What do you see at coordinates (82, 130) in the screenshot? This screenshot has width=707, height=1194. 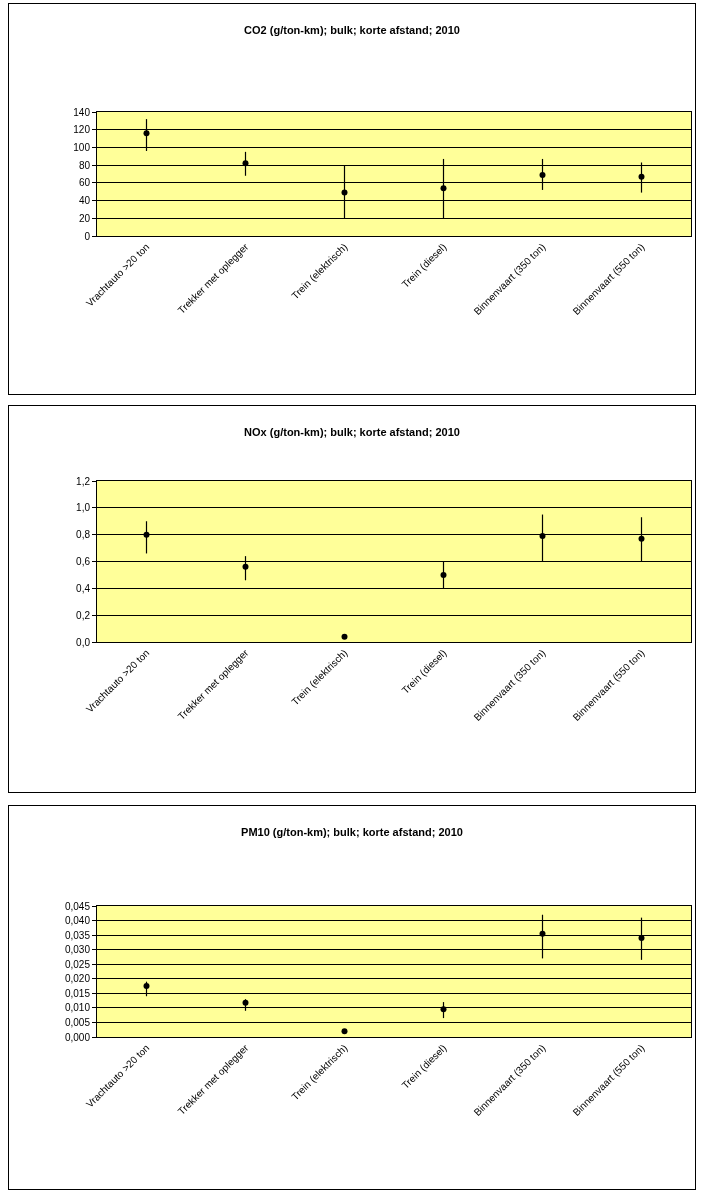 I see `y-tick-label: 120` at bounding box center [82, 130].